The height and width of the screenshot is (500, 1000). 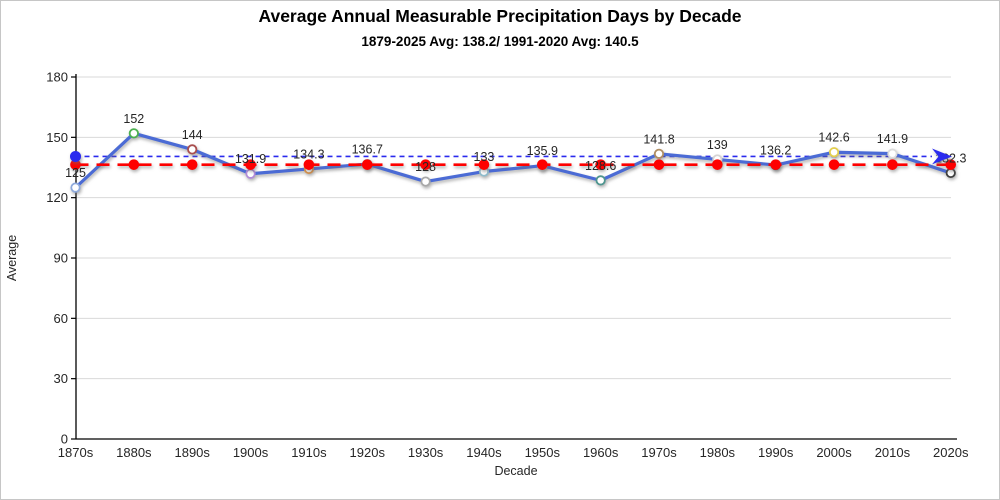 I want to click on x-axis-title: Decade, so click(x=515, y=471).